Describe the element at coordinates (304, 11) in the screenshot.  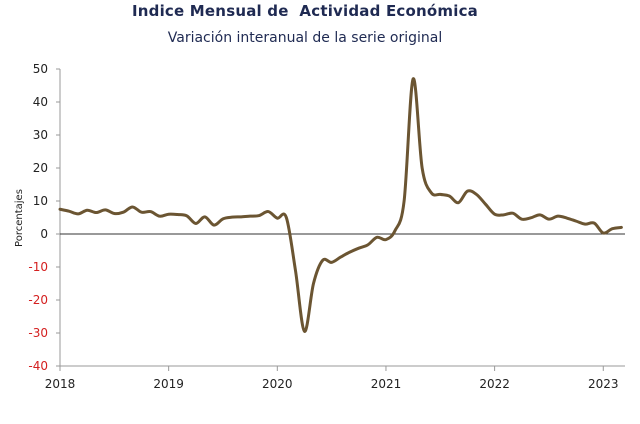
I see `chart-title: Indice Mensual de Actividad Económica` at that location.